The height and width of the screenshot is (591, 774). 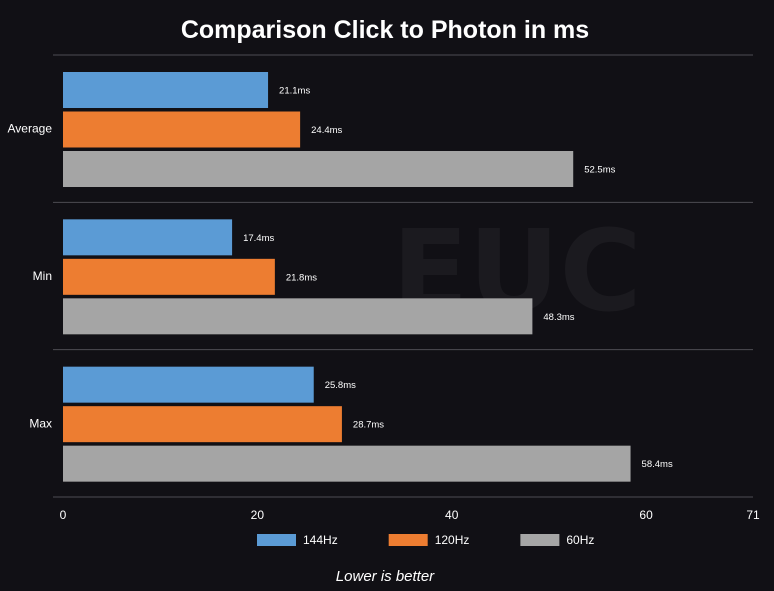 What do you see at coordinates (42, 276) in the screenshot?
I see `category-label: Min` at bounding box center [42, 276].